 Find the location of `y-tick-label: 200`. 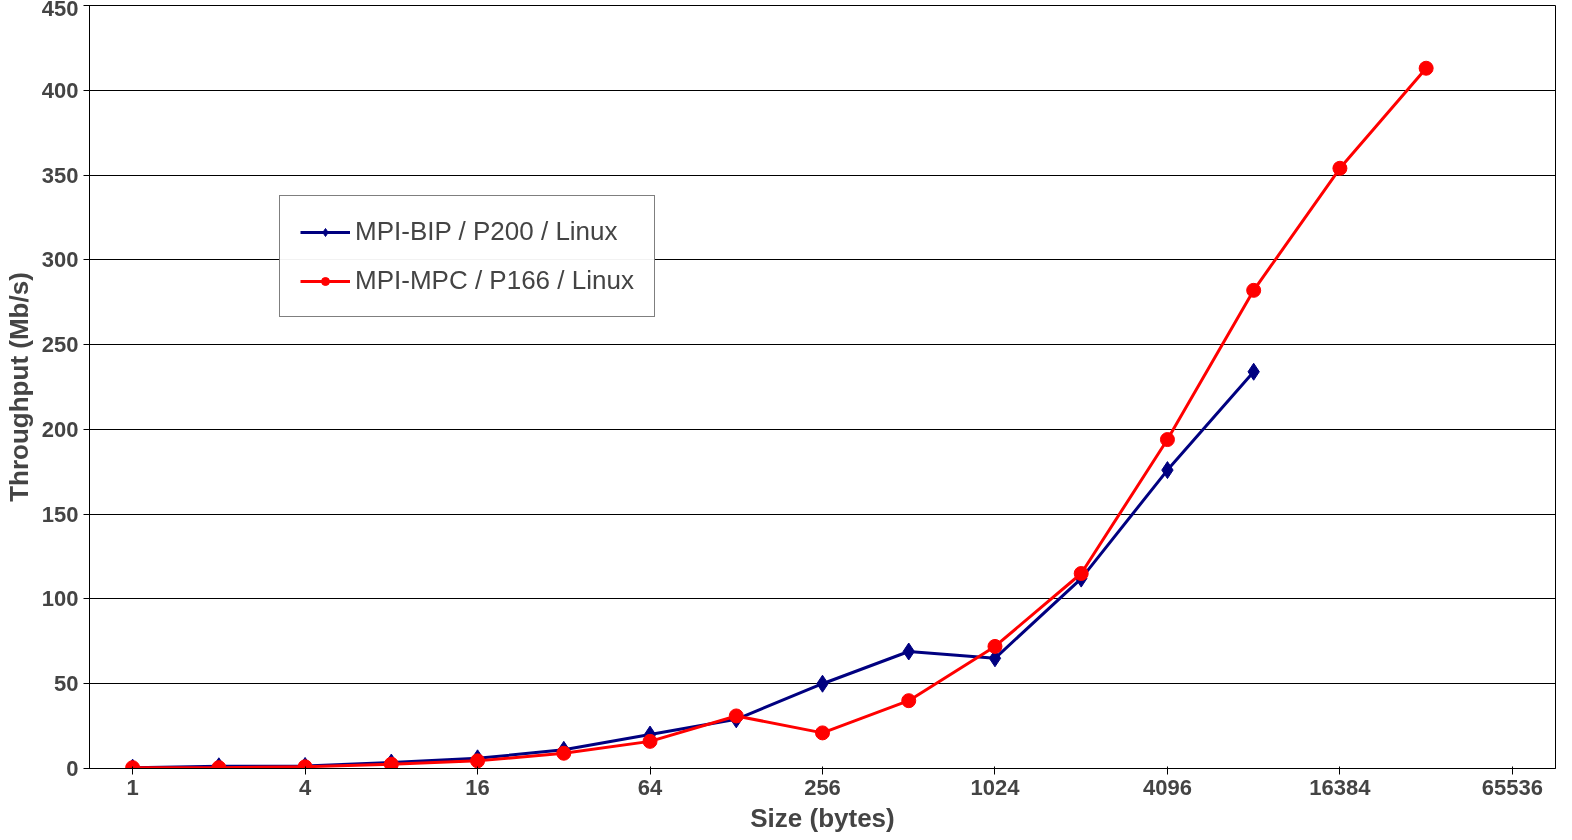

y-tick-label: 200 is located at coordinates (60, 429).